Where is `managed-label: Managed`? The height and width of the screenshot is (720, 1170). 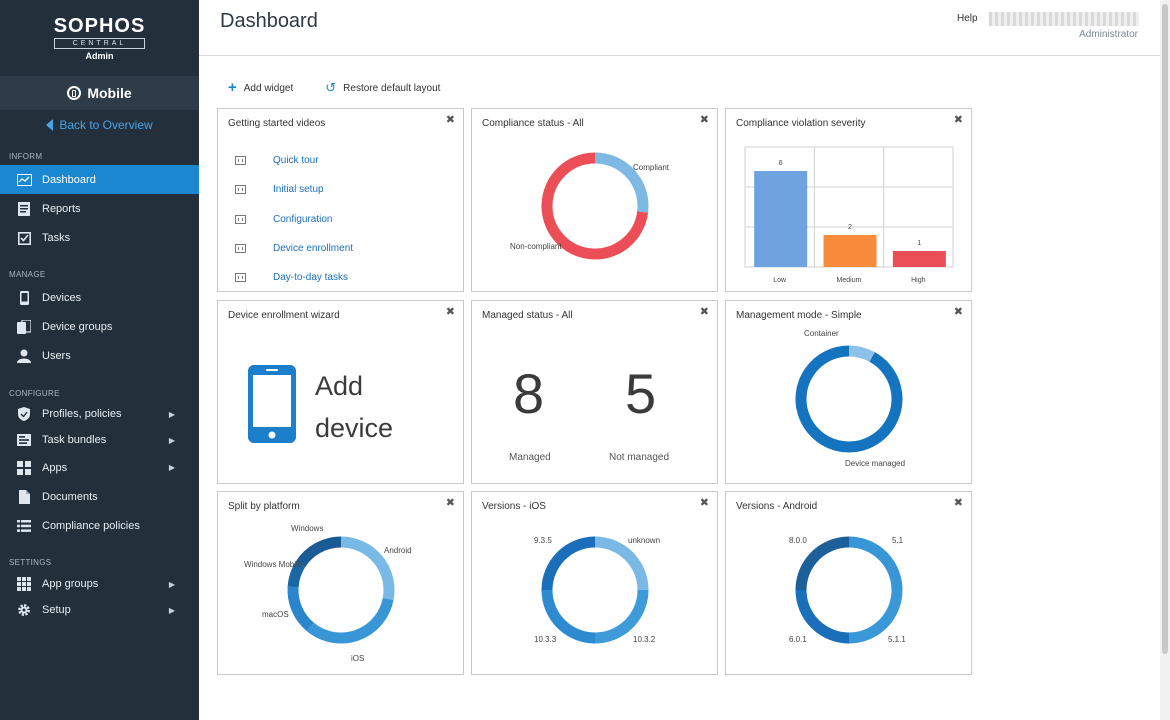
managed-label: Managed is located at coordinates (530, 457).